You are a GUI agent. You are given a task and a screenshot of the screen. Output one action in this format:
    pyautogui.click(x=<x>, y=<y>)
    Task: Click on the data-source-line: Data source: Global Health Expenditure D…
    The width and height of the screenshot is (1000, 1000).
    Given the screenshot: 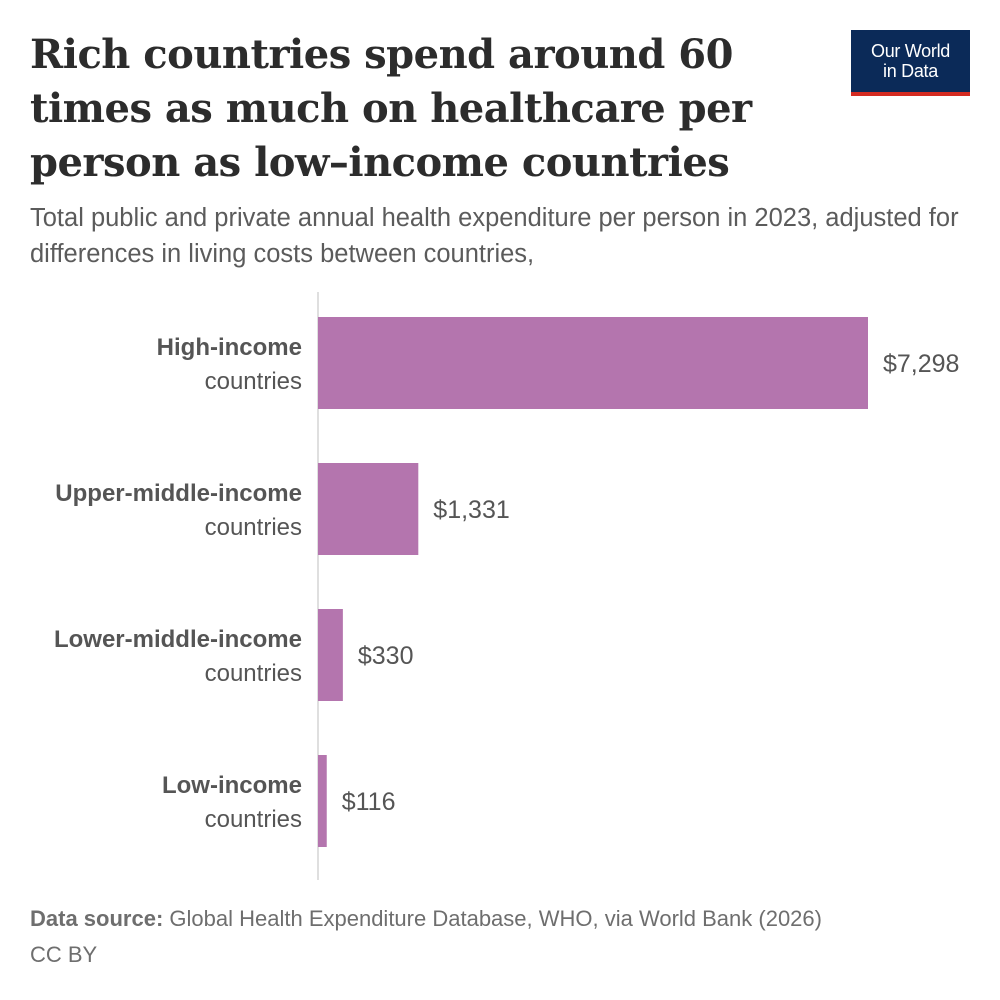 What is the action you would take?
    pyautogui.click(x=500, y=919)
    